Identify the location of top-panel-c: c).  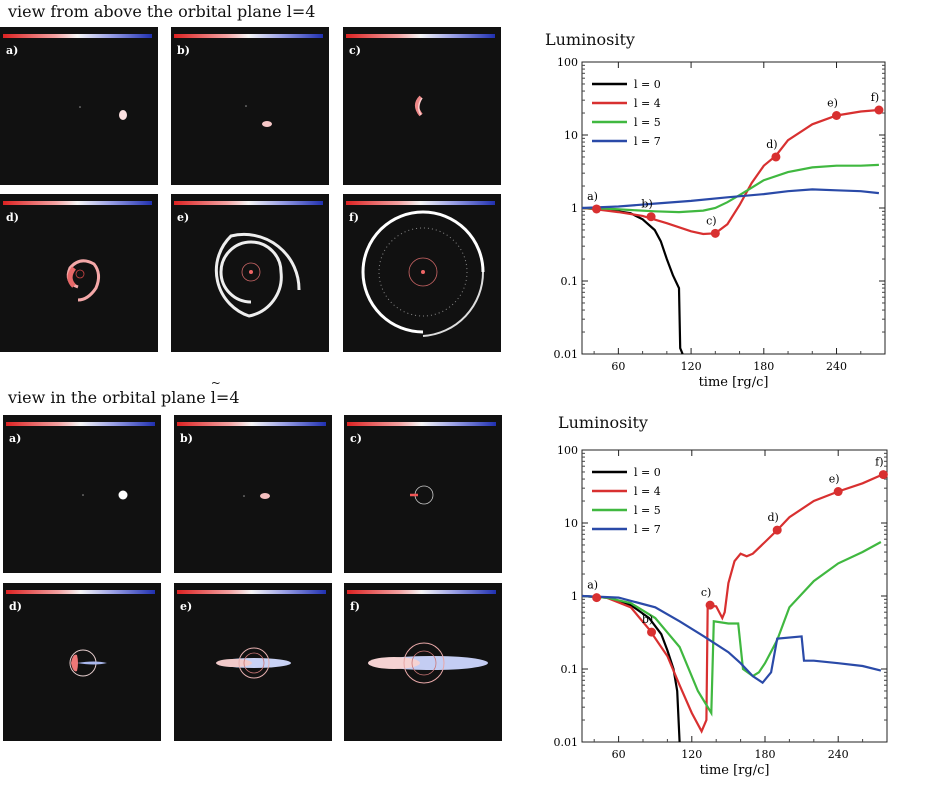
(422, 106).